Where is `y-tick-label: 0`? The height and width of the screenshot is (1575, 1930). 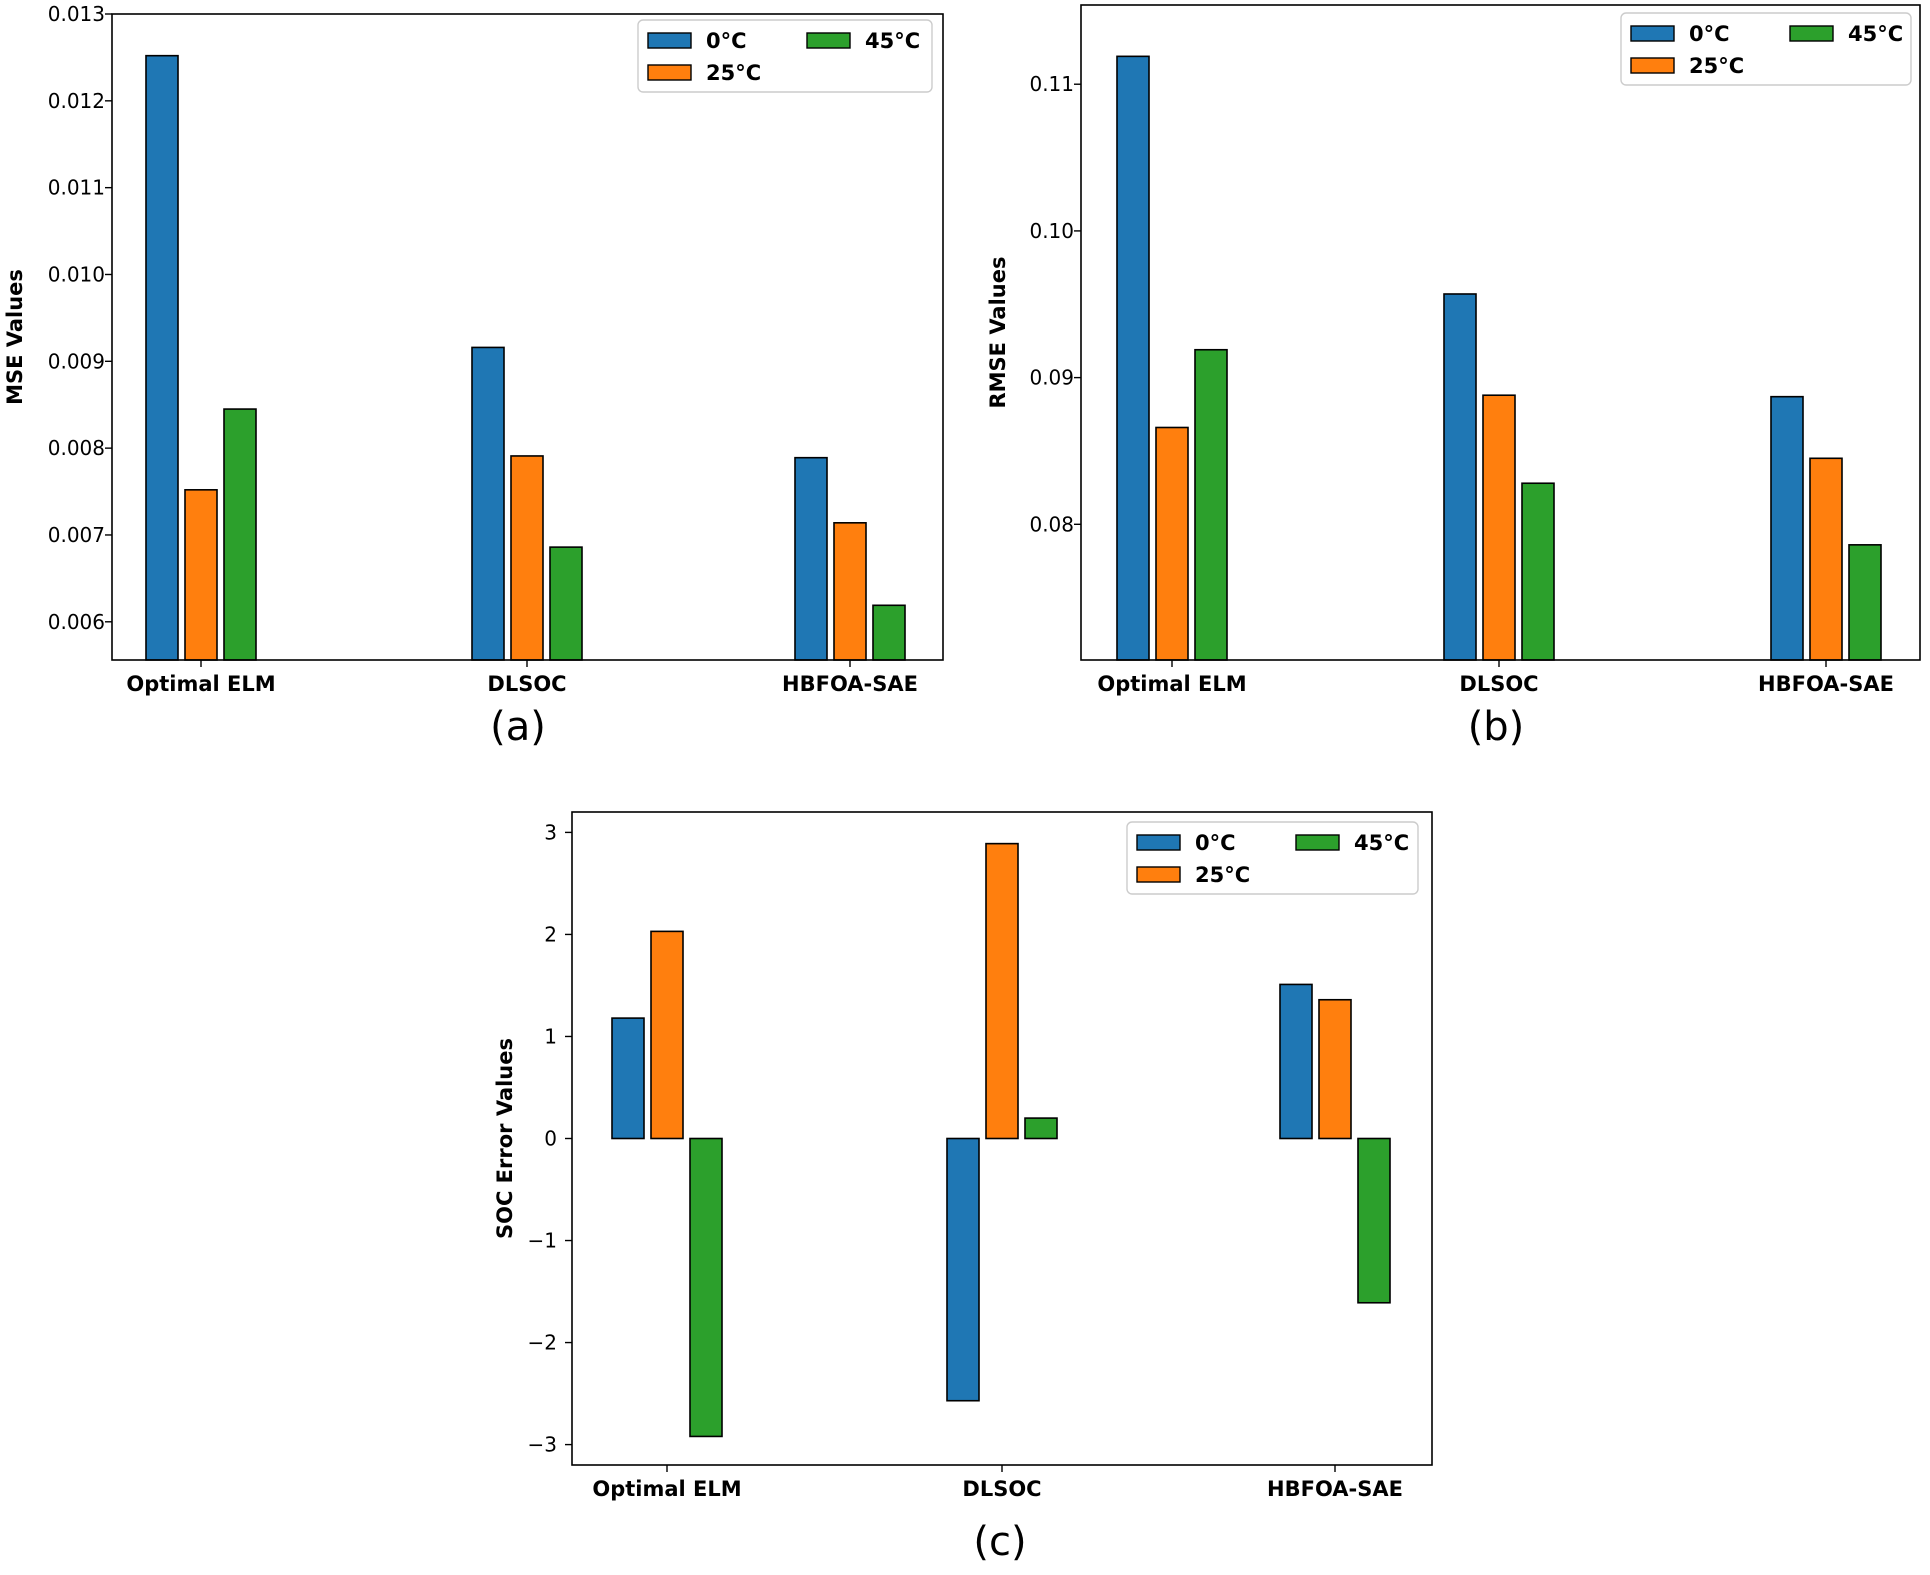 y-tick-label: 0 is located at coordinates (550, 1139).